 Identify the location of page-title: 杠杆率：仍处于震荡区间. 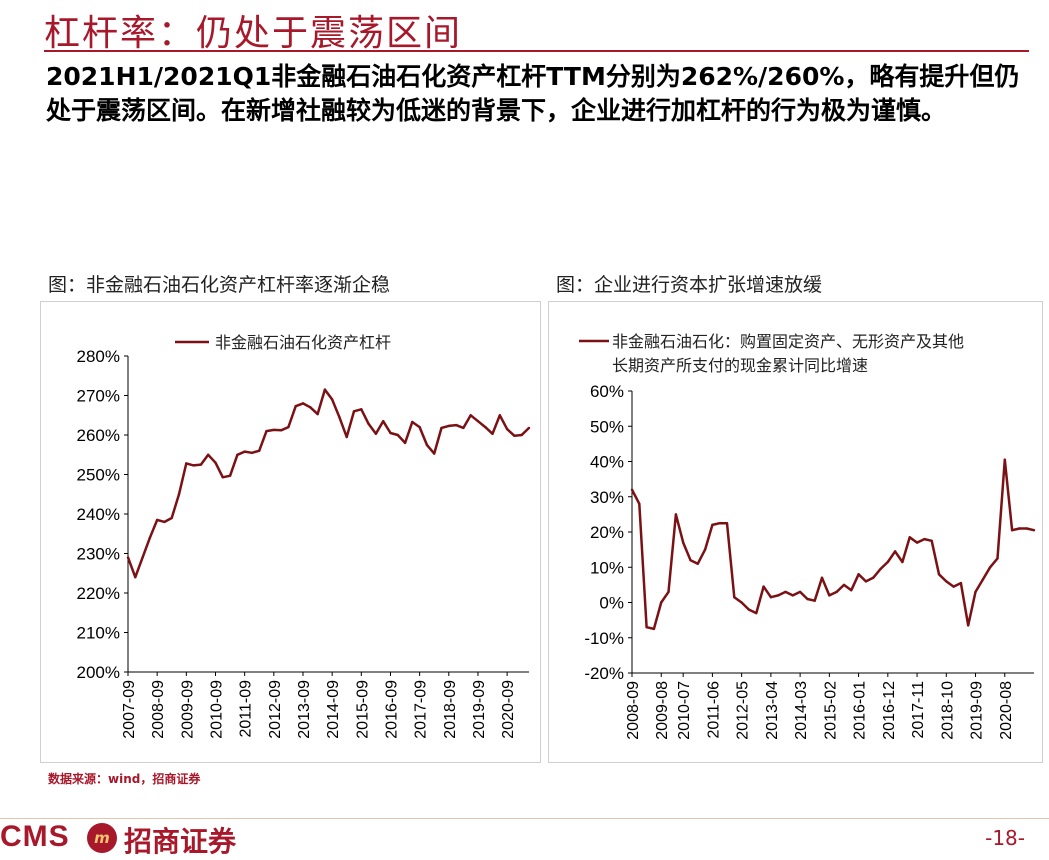
(253, 33).